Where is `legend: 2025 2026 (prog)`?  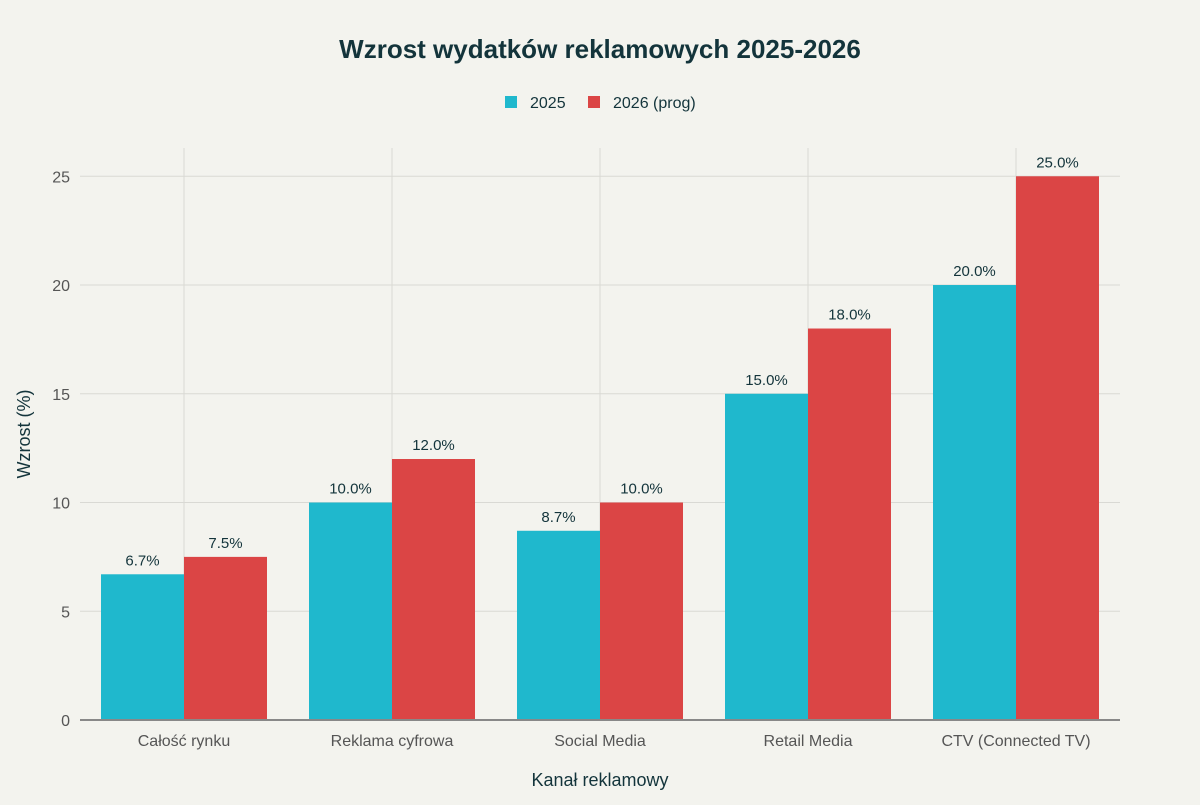
legend: 2025 2026 (prog) is located at coordinates (600, 103).